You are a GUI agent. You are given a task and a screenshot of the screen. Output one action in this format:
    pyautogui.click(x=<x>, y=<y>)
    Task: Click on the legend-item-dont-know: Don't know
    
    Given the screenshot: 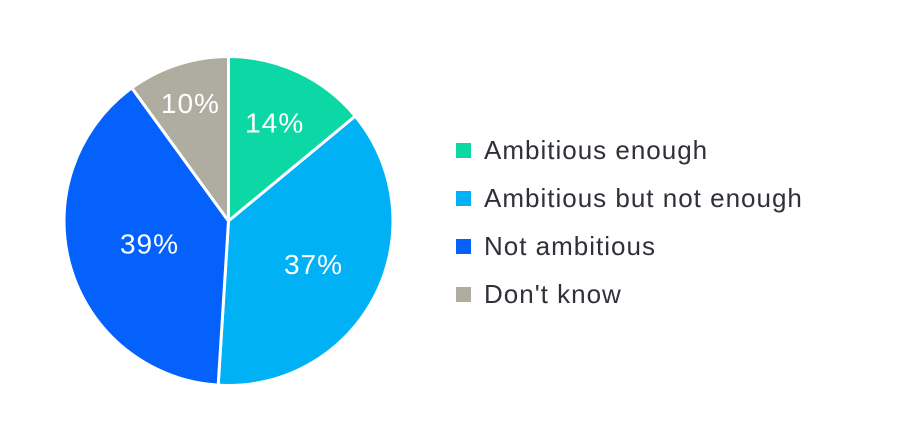 What is the action you would take?
    pyautogui.click(x=629, y=294)
    